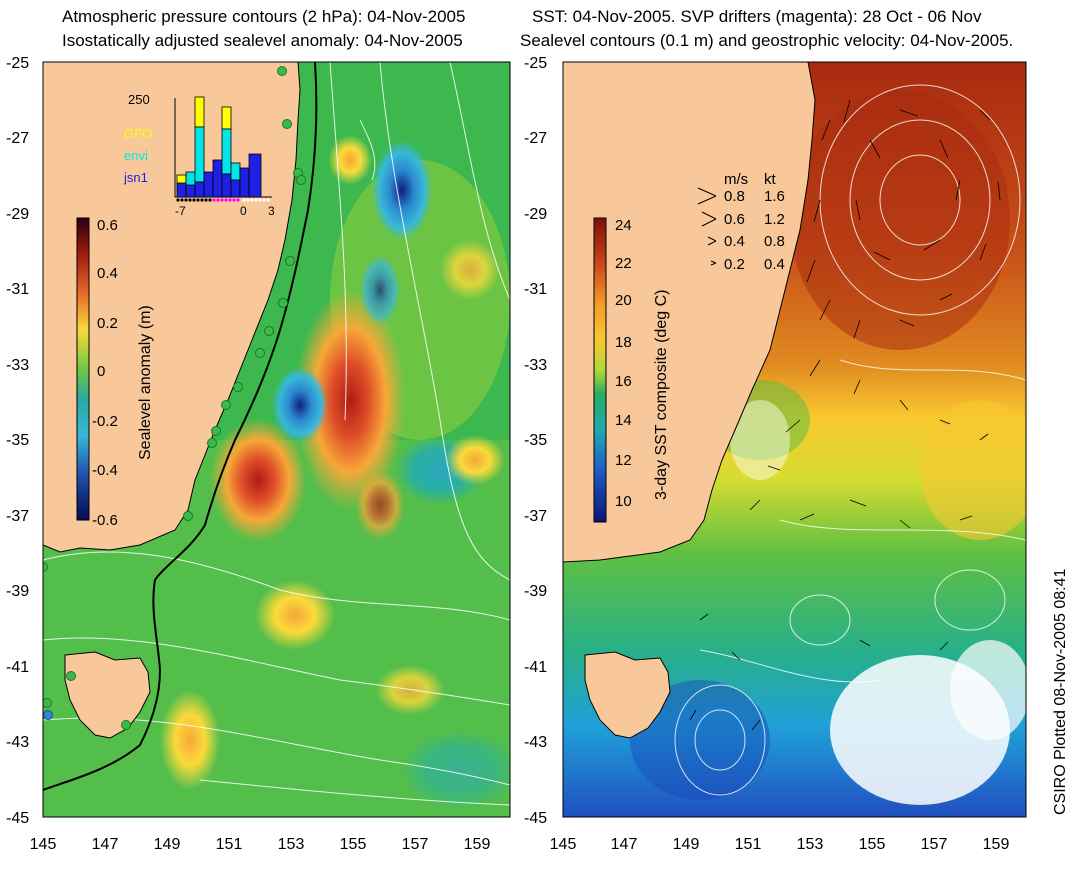 The image size is (1080, 870). I want to click on left-cb-tick: 0.2, so click(107, 323).